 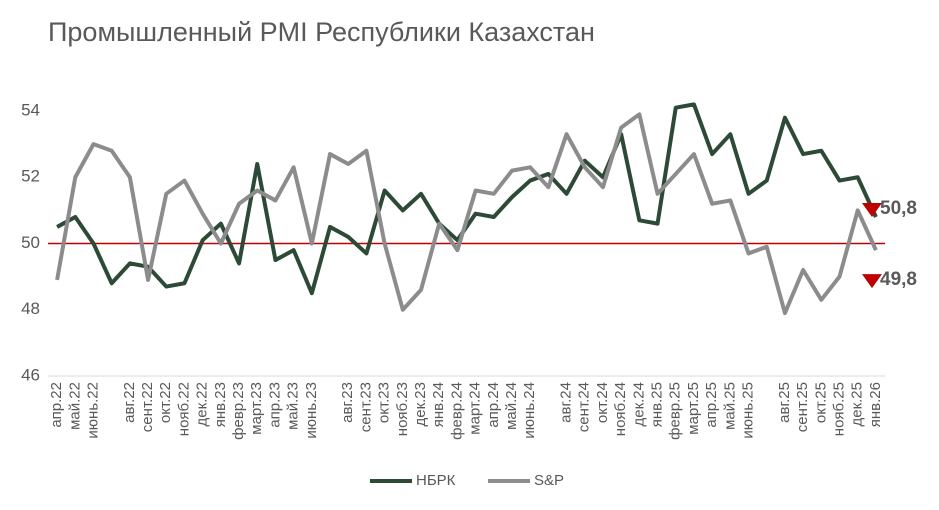 I want to click on x-tick-label: февр.25, so click(x=675, y=411).